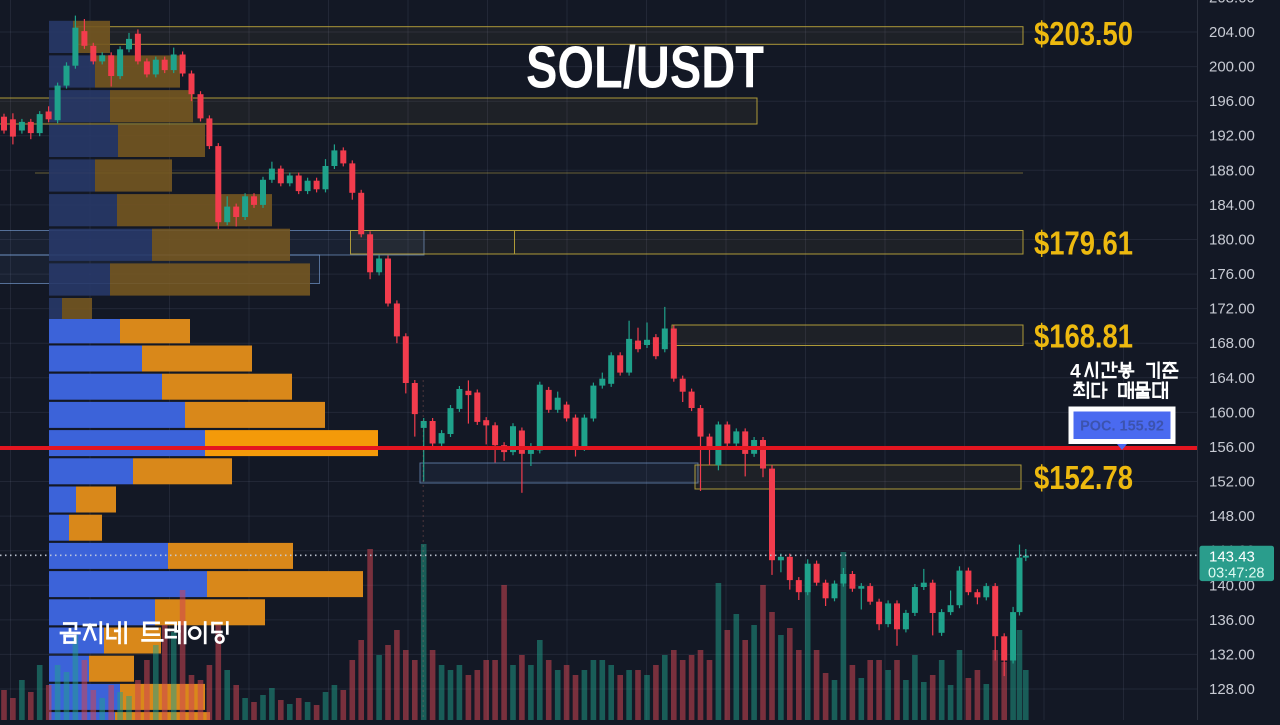  Describe the element at coordinates (1083, 477) in the screenshot. I see `svg-text: $152.78` at that location.